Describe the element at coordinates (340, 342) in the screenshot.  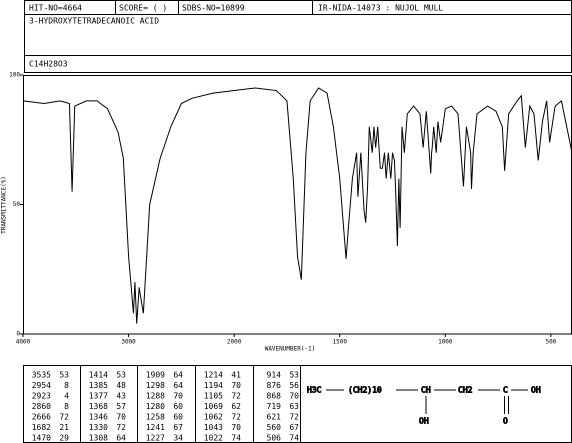
I see `x-tick-label: 1500` at that location.